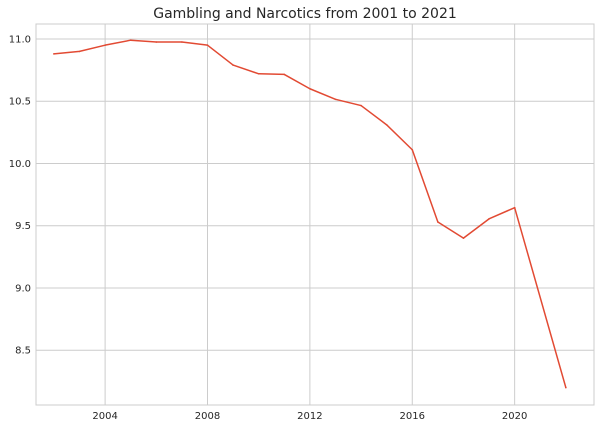  Describe the element at coordinates (309, 416) in the screenshot. I see `x-tick-label: 2012` at that location.